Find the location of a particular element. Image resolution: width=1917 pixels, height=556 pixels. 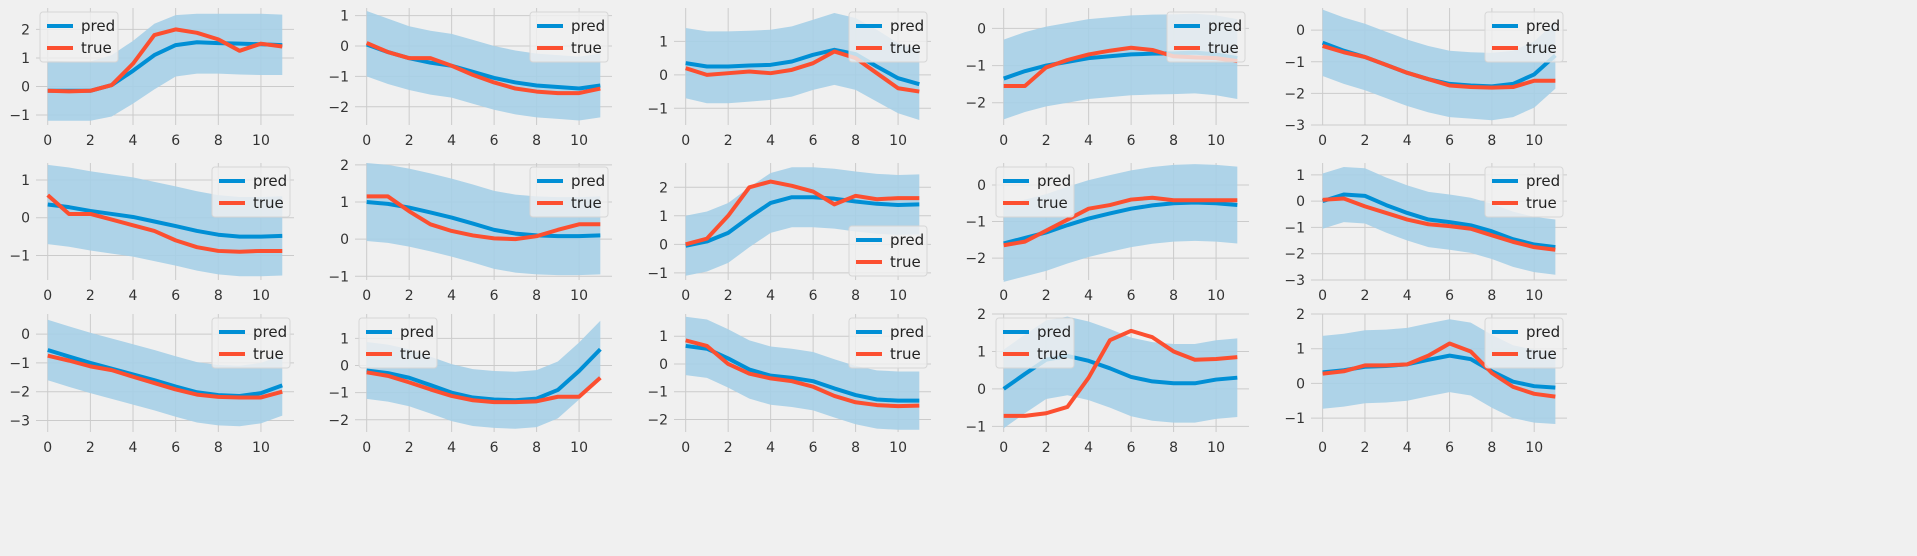

subplot-12: 0 2 4 6 8 10 −2 −1 0 1 pred true is located at coordinates (470, 385).